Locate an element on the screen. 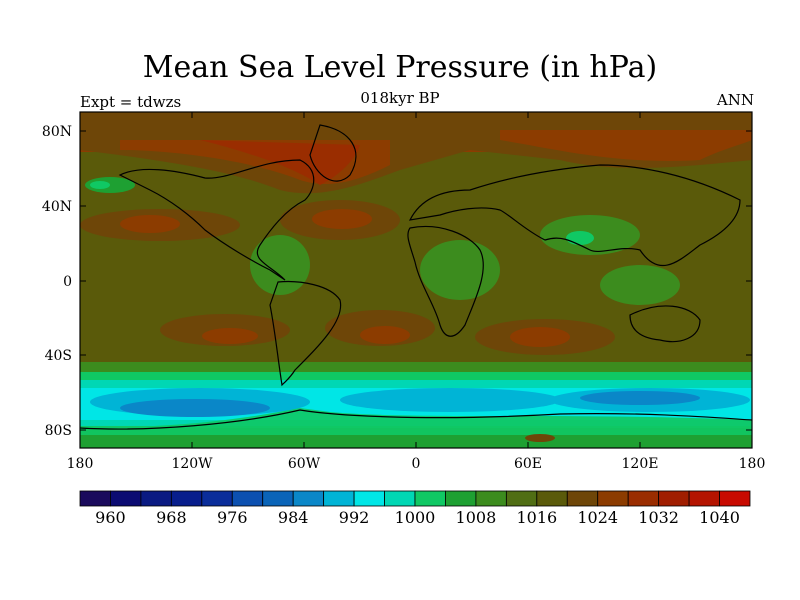 This screenshot has height=600, width=800. colorbar-label: 976 is located at coordinates (232, 517).